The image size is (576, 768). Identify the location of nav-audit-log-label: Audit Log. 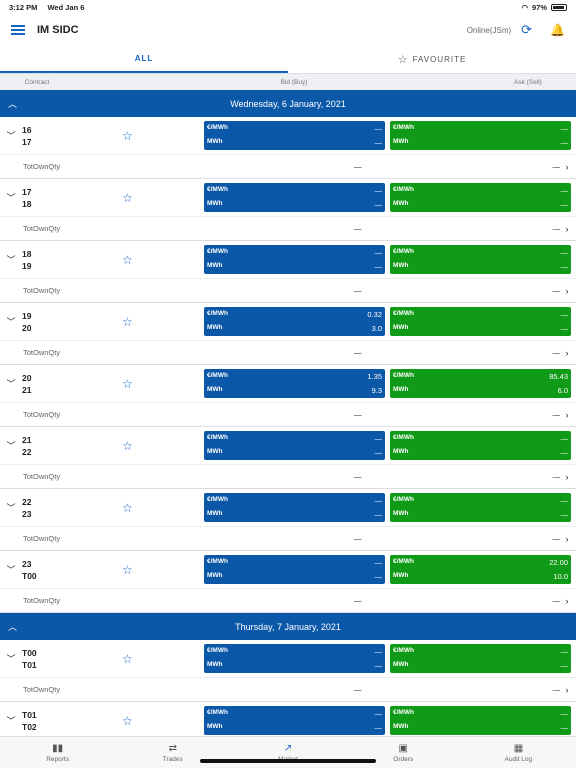
(518, 759).